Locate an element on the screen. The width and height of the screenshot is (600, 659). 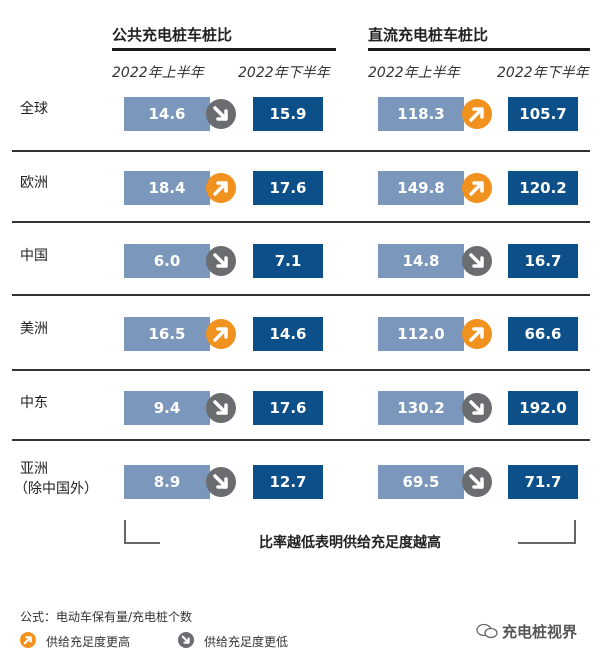
dc-column-rule is located at coordinates (479, 49).